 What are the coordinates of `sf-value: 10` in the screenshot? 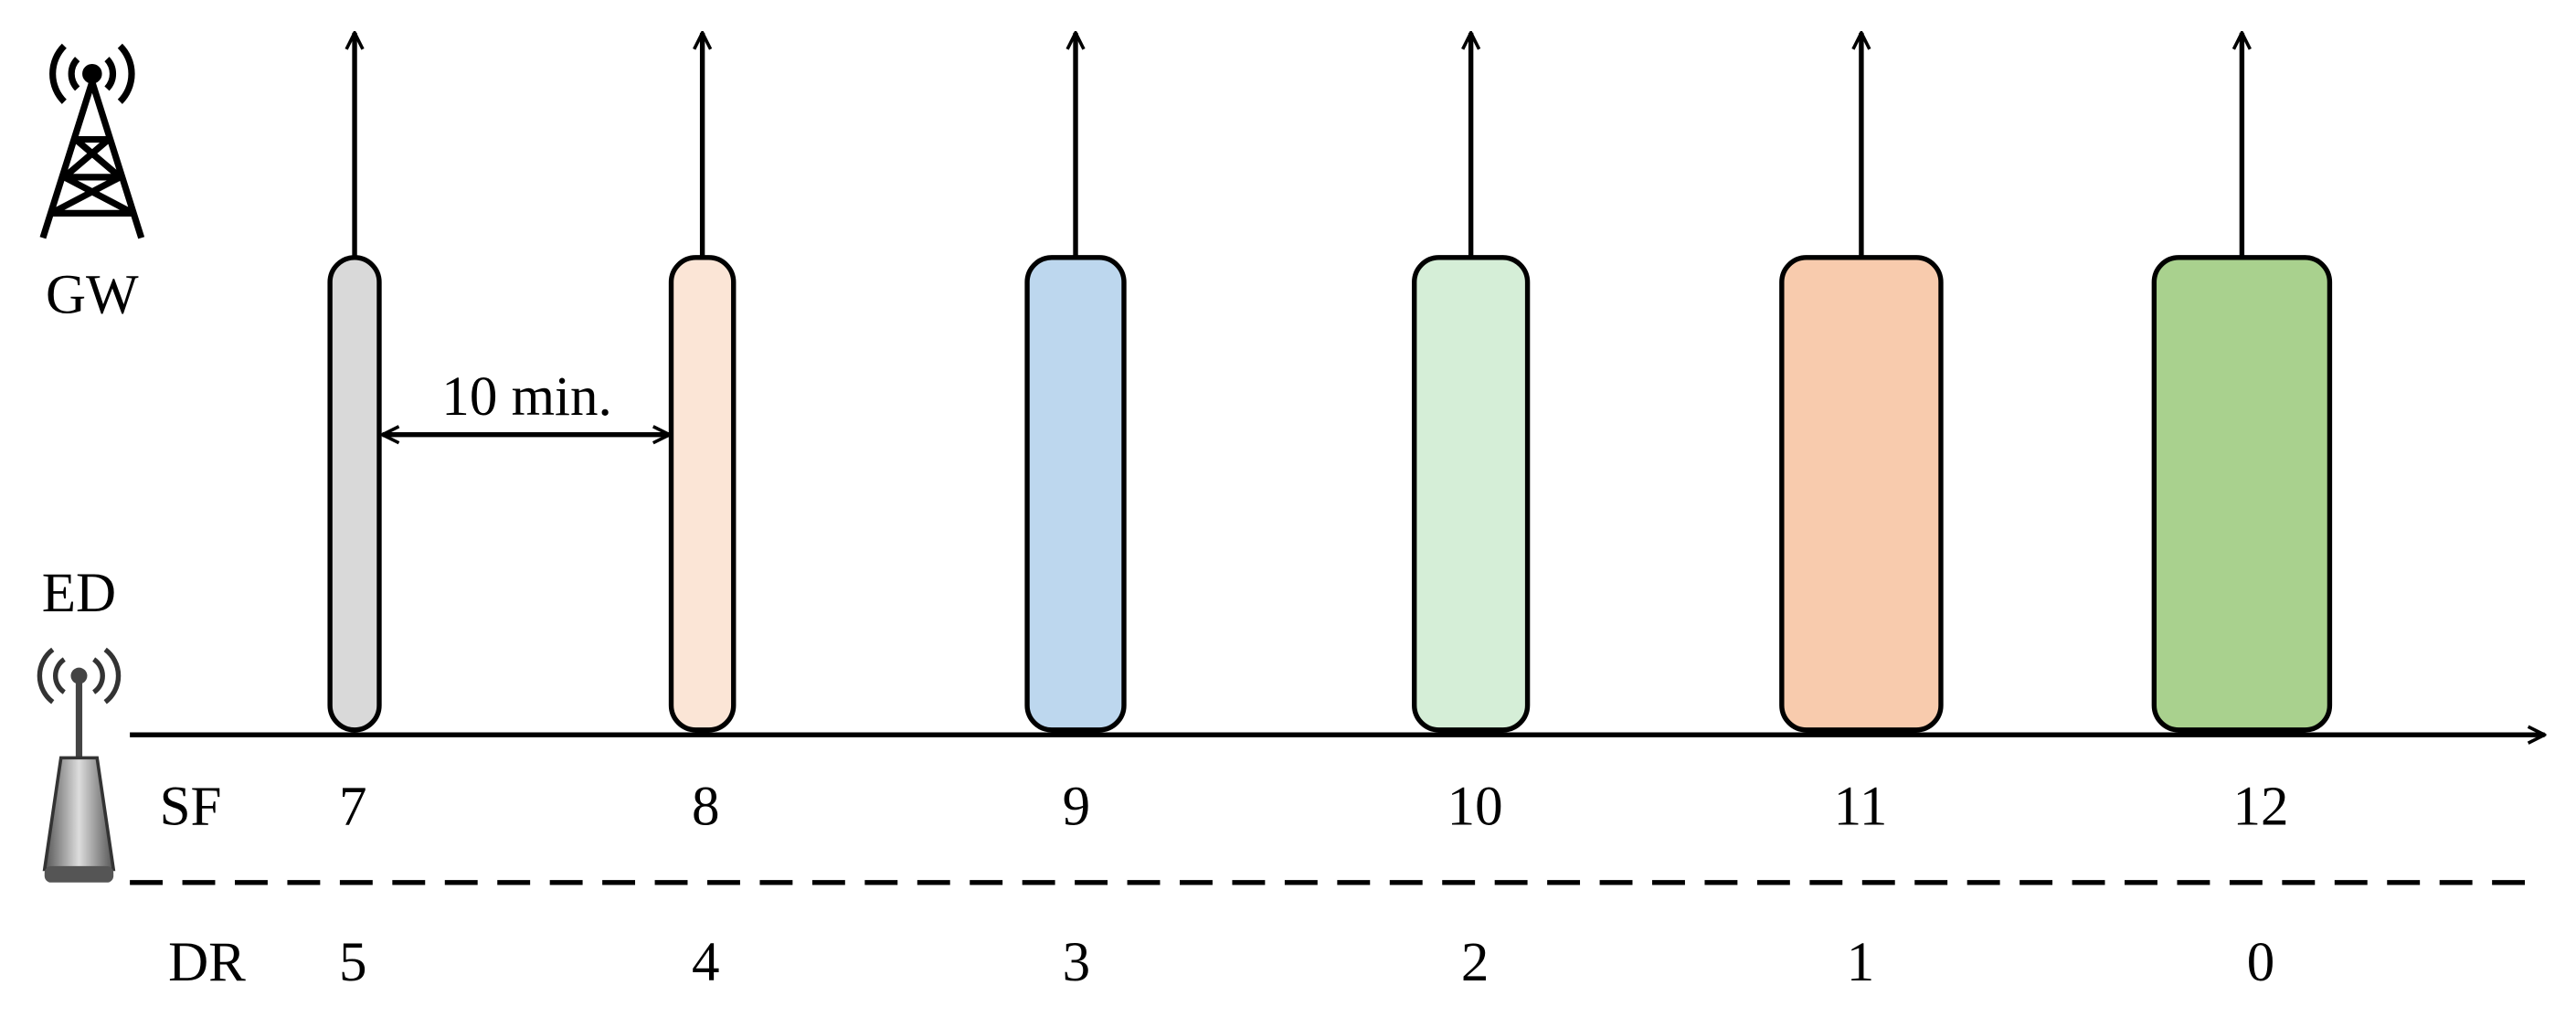 It's located at (1475, 807).